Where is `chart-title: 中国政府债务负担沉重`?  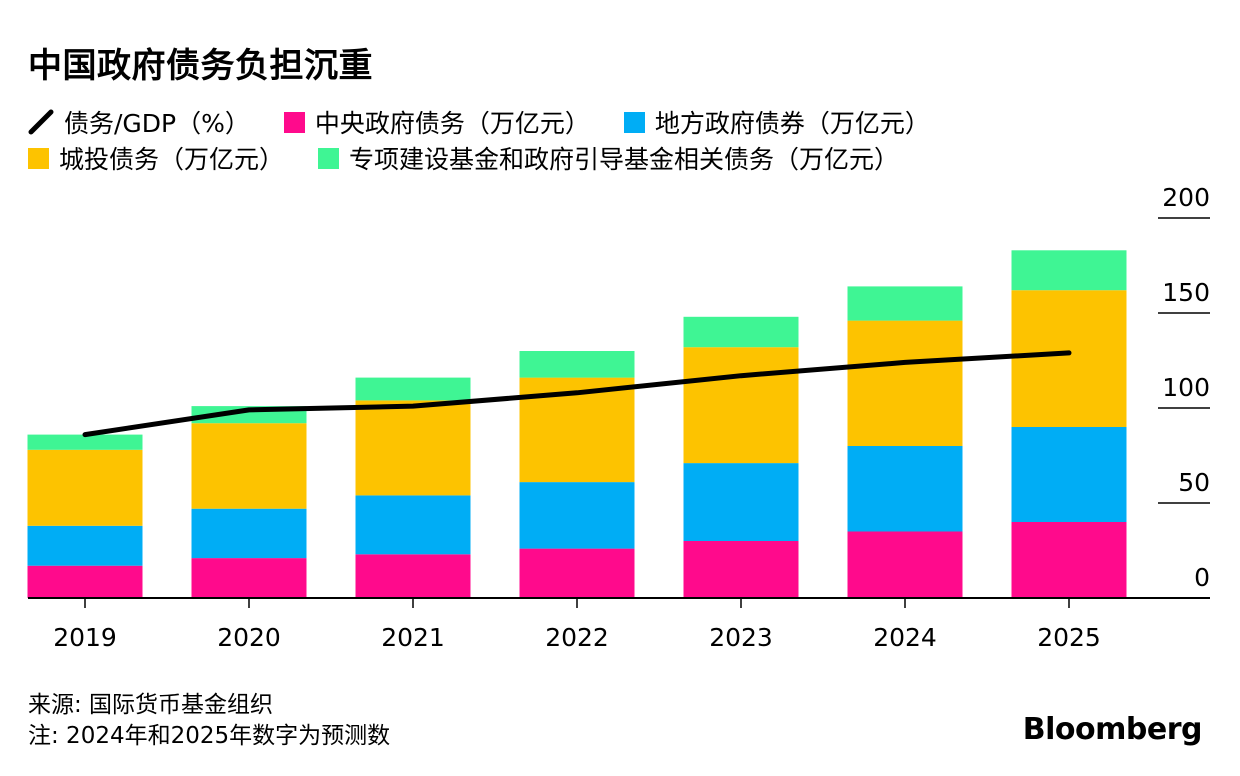
chart-title: 中国政府债务负担沉重 is located at coordinates (200, 66).